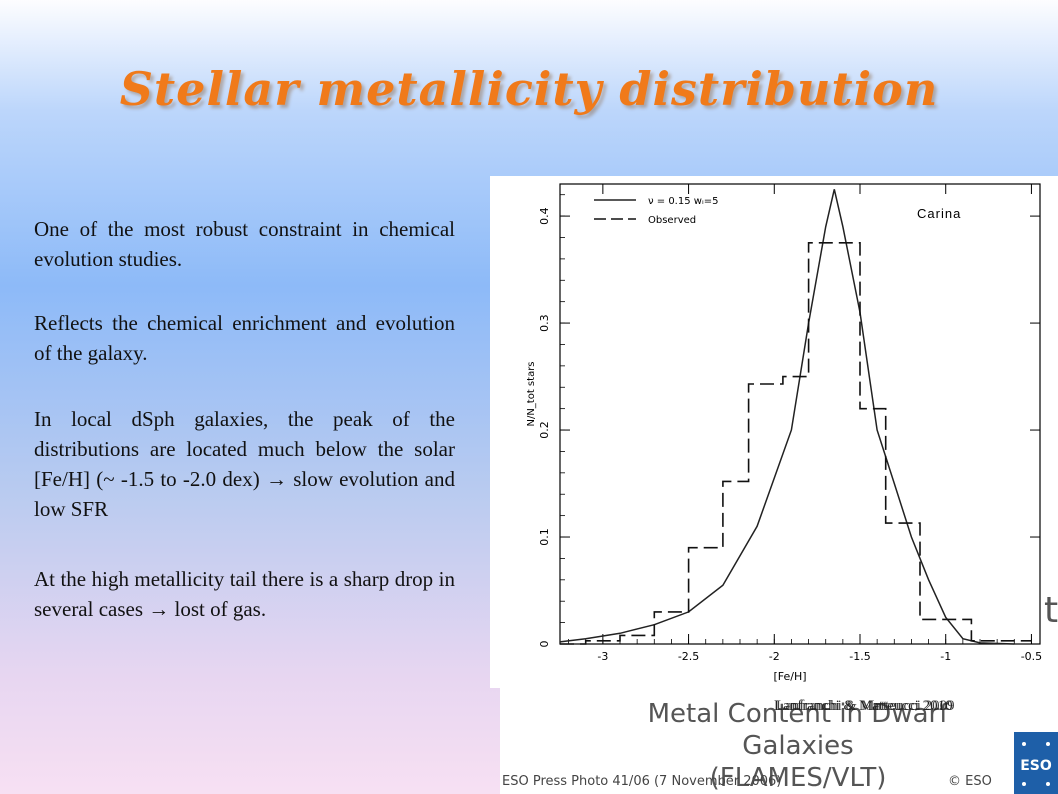  What do you see at coordinates (1036, 766) in the screenshot?
I see `eso-logo-text: ESO` at bounding box center [1036, 766].